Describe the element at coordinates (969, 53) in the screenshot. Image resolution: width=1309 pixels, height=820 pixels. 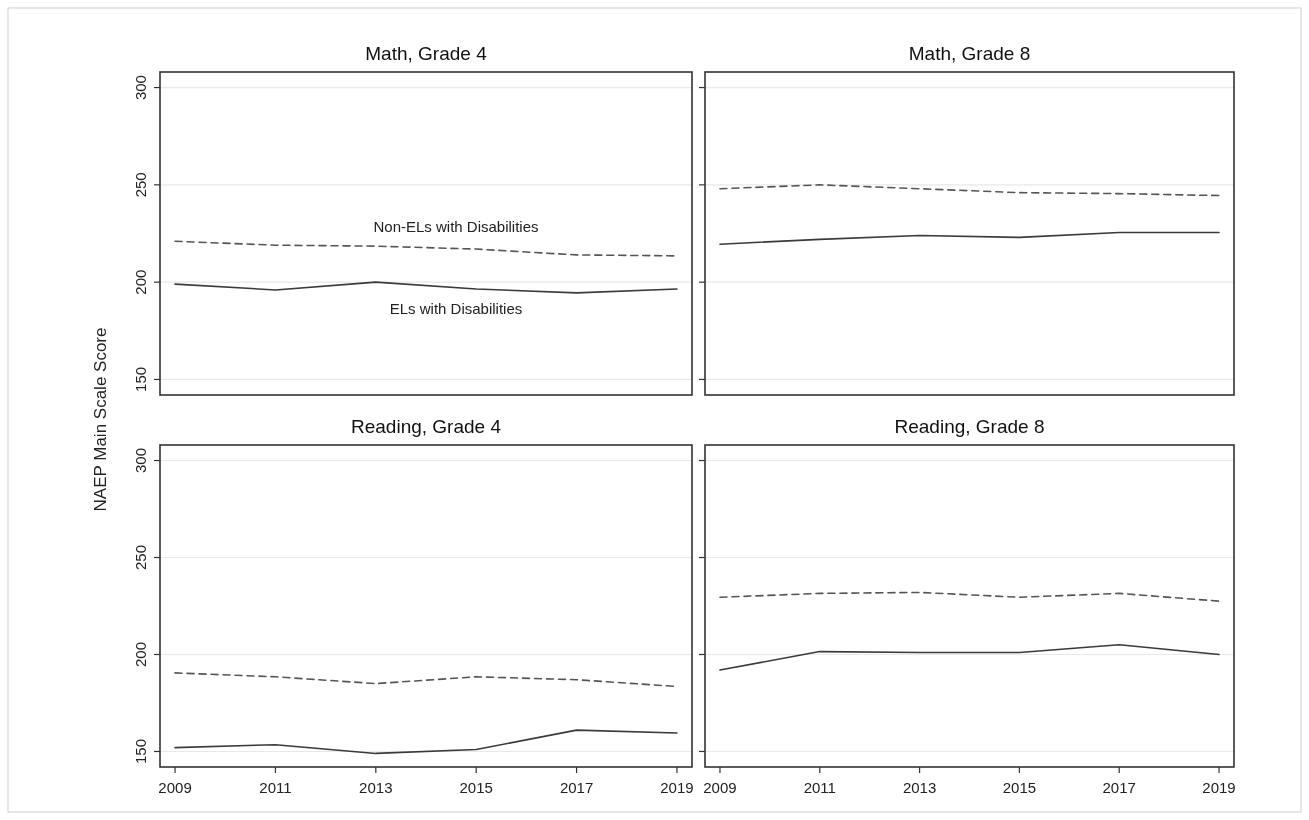
I see `chart-title: Math, Grade 8` at that location.